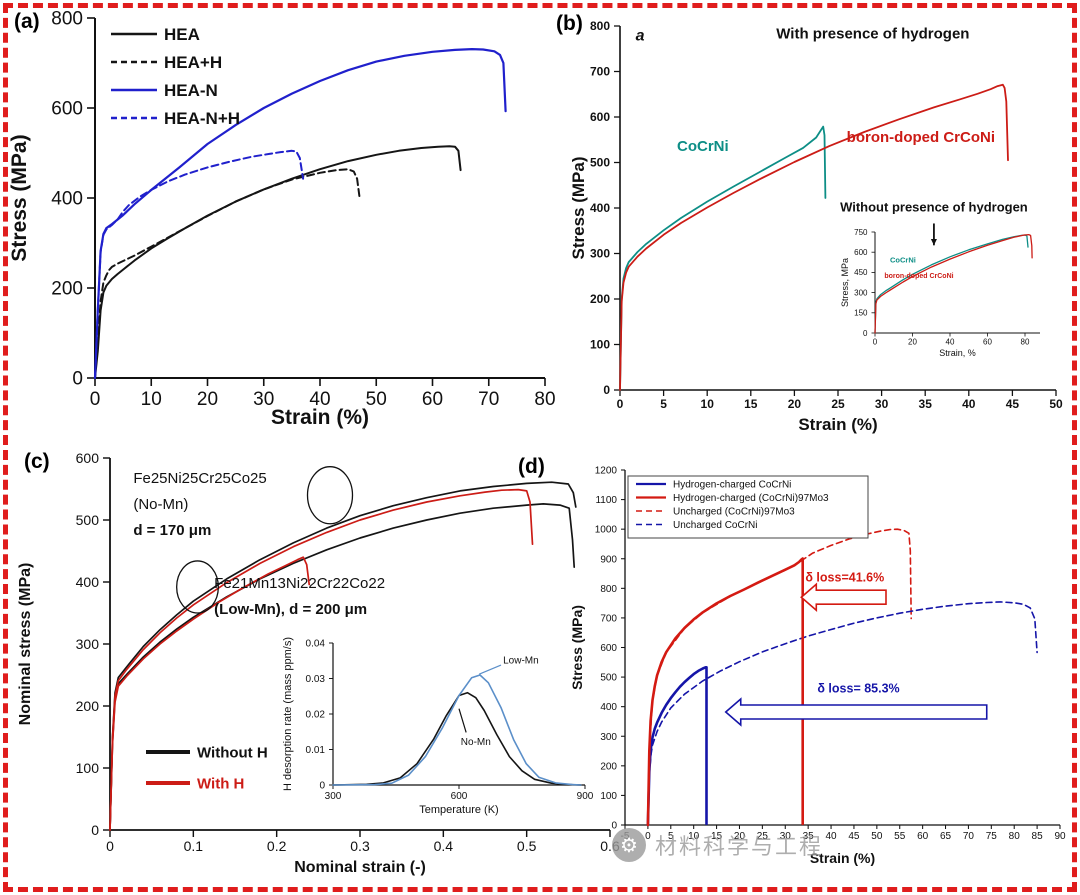 This screenshot has height=895, width=1080. What do you see at coordinates (316, 644) in the screenshot?
I see `svg-text: 0.04` at bounding box center [316, 644].